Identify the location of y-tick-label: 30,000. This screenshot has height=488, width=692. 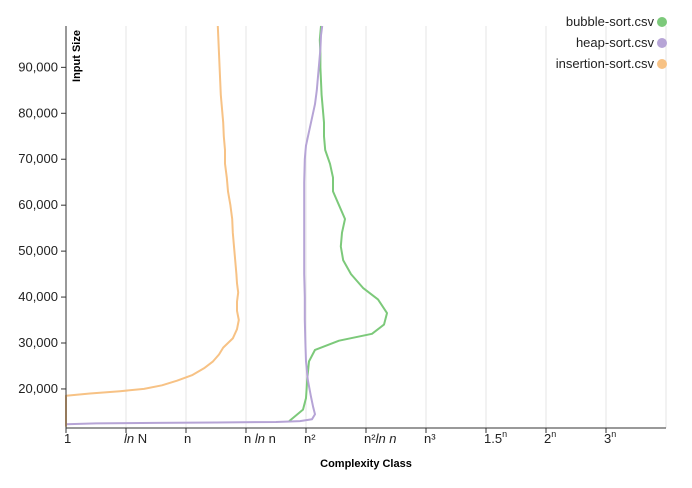
(38, 342).